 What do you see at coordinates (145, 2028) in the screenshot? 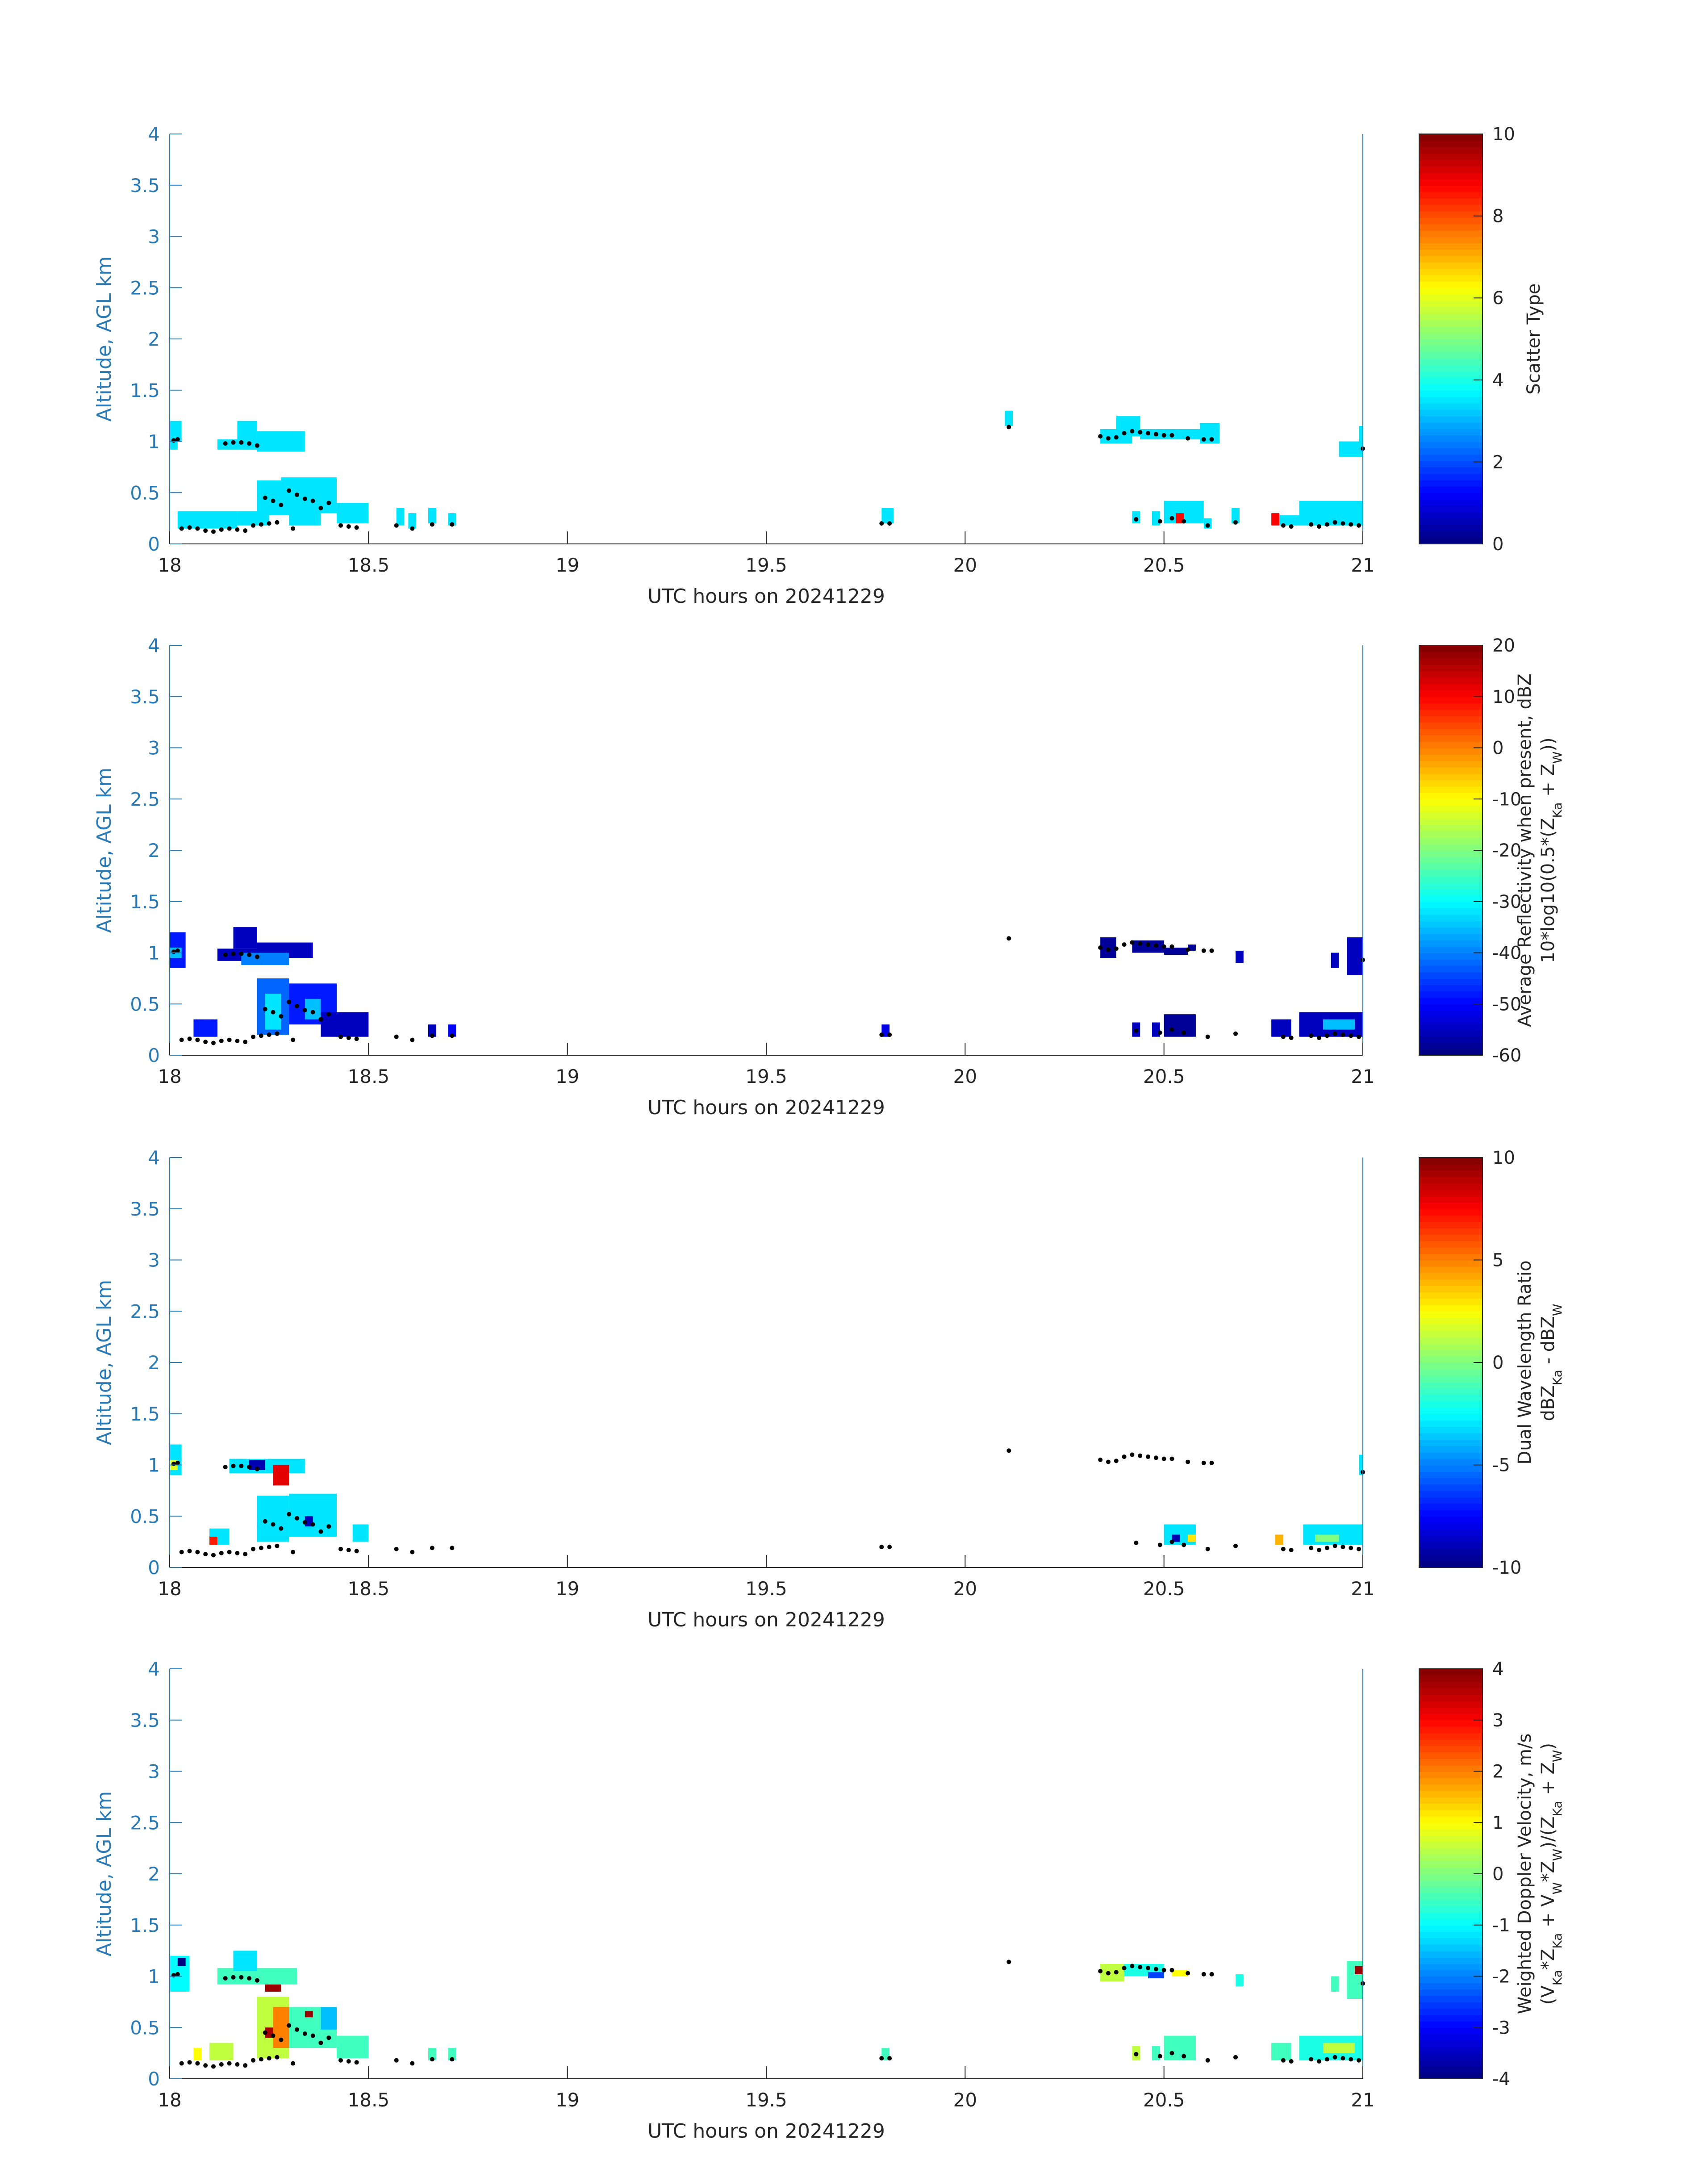
I see `y-tick-label: 0.5` at bounding box center [145, 2028].